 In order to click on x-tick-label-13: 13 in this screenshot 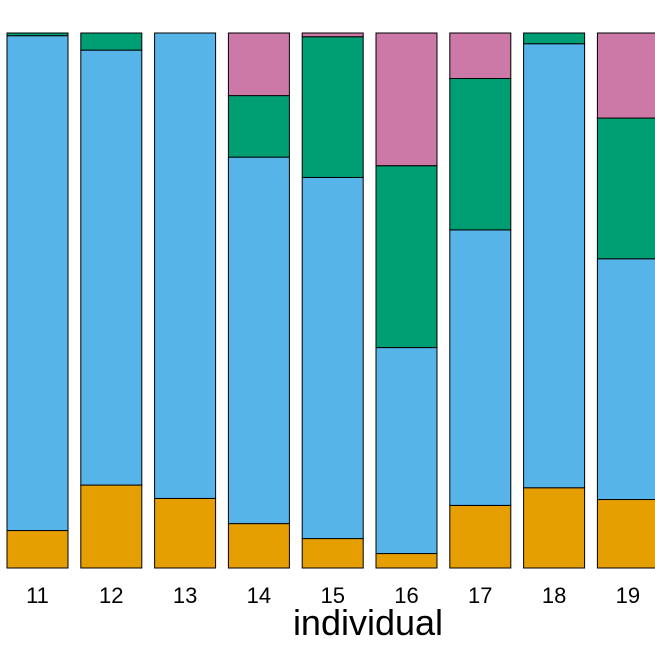, I will do `click(185, 595)`.